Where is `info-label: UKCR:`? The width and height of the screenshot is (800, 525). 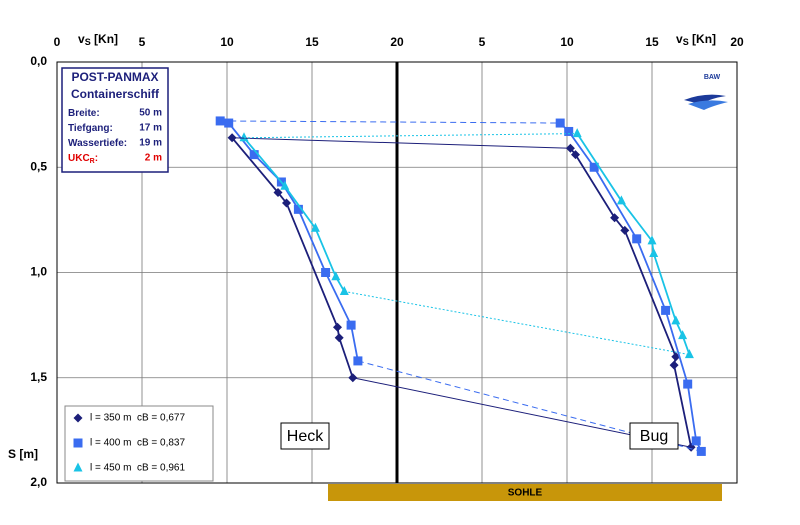 info-label: UKCR: is located at coordinates (83, 159).